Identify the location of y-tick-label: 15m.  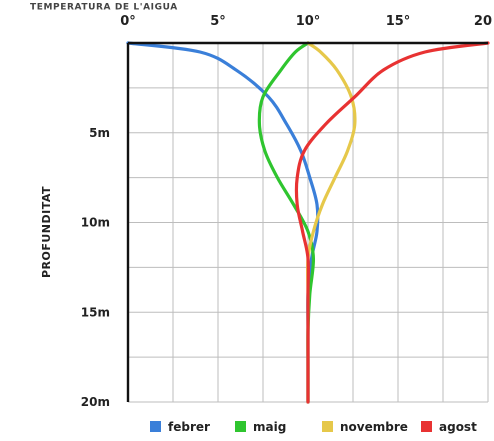
(95, 312).